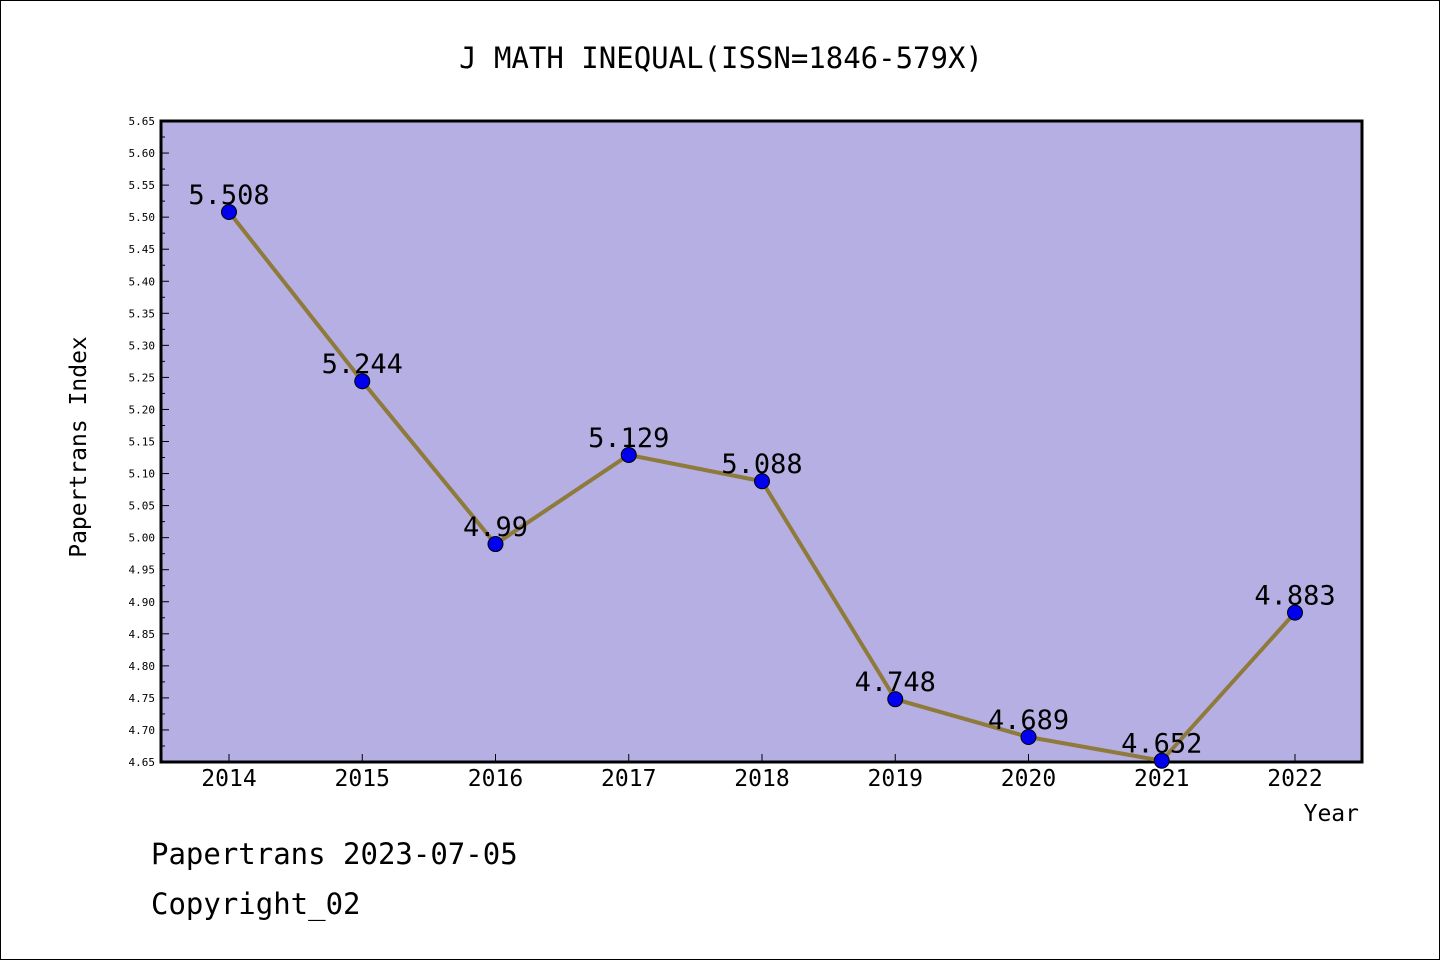 Image resolution: width=1440 pixels, height=960 pixels. Describe the element at coordinates (628, 779) in the screenshot. I see `x-tick-label: 2017` at that location.